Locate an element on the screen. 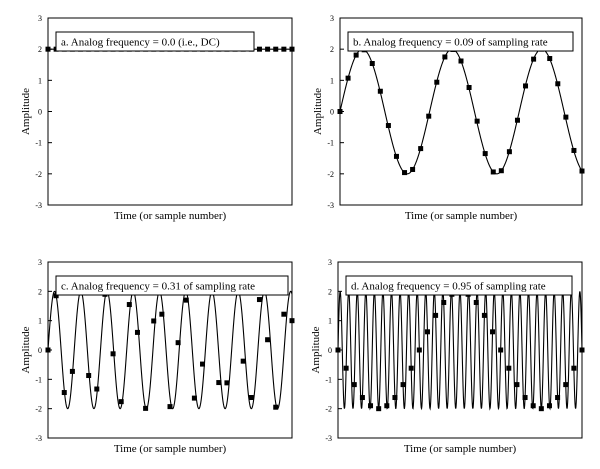 The width and height of the screenshot is (600, 469). y-tick-label-a: -1 is located at coordinates (38, 143).